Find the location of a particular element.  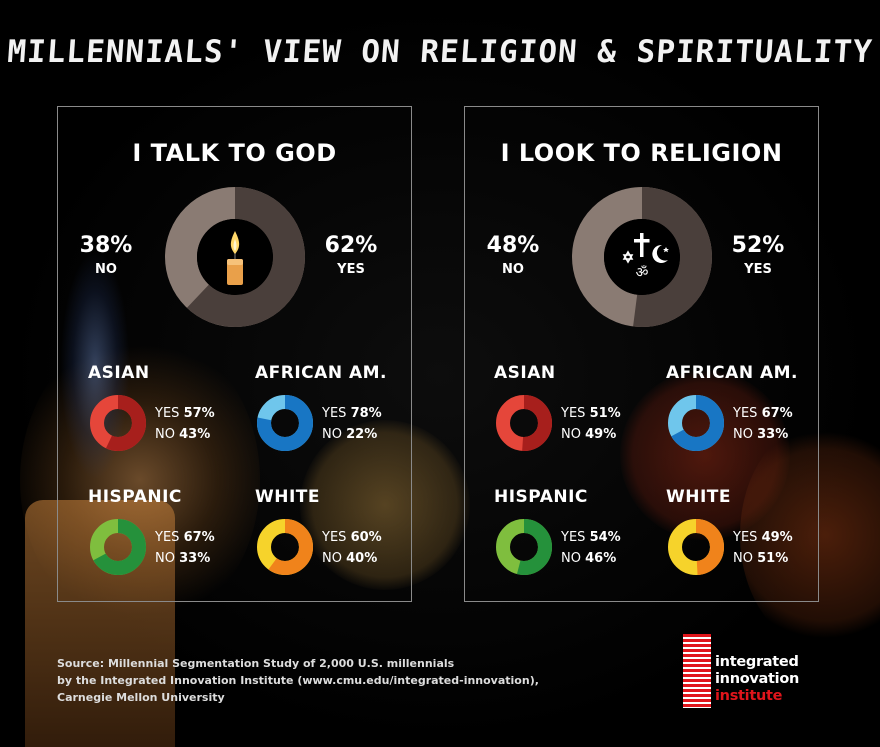

group-white: WHITE YES 60% NO 40% is located at coordinates (340, 542).